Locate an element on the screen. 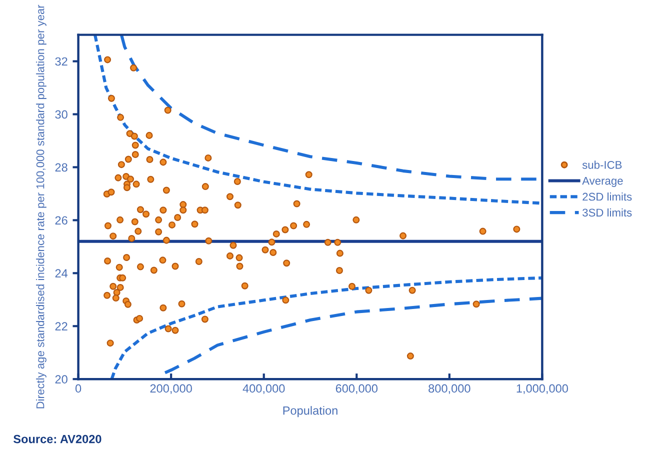  y-tick-label: 32 is located at coordinates (61, 61).